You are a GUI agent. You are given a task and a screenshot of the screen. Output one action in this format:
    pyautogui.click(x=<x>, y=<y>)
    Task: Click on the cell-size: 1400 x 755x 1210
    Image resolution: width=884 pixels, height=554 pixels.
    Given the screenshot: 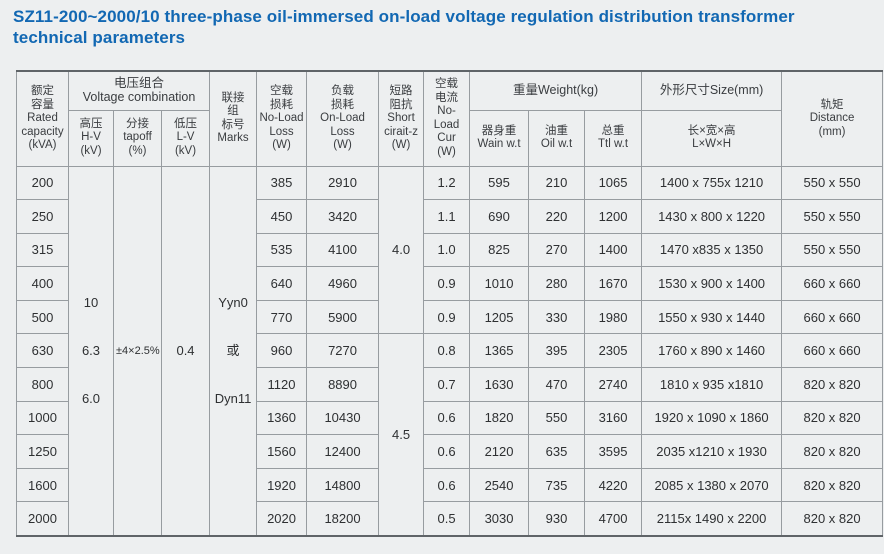 What is the action you would take?
    pyautogui.click(x=712, y=183)
    